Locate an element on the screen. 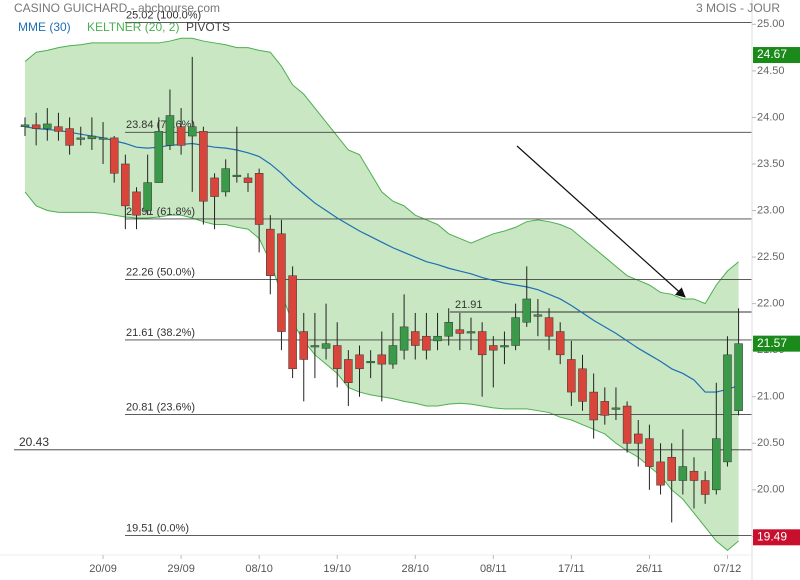 This screenshot has height=580, width=800. legend-entry: MME (30) is located at coordinates (44, 27).